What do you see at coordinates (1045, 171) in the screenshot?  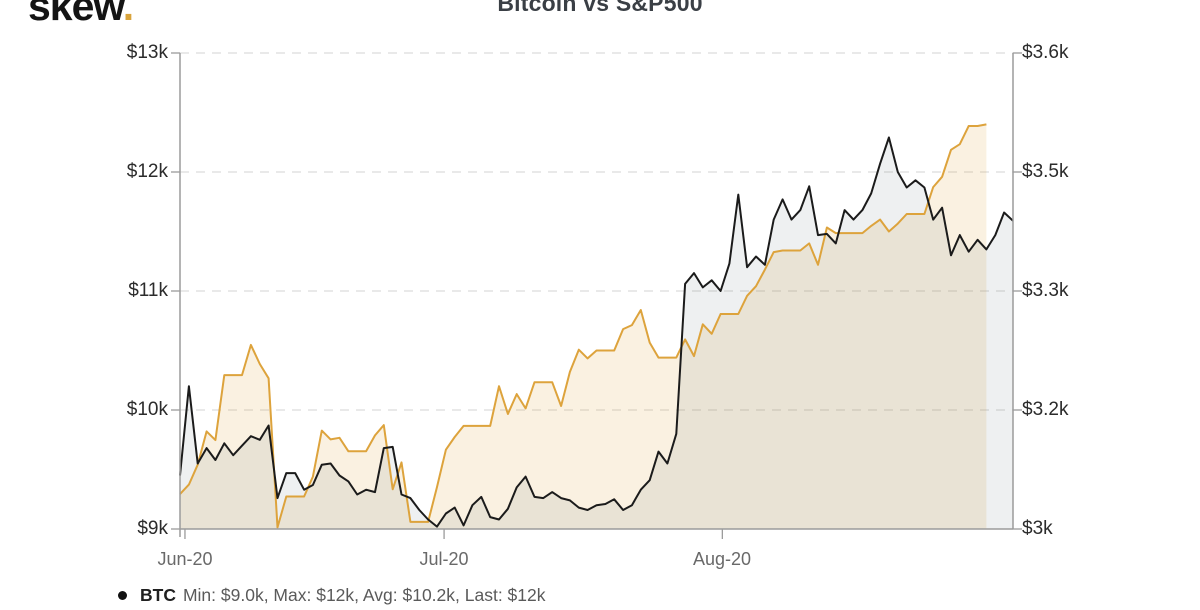 I see `y-axis-right-label: $3.5k` at bounding box center [1045, 171].